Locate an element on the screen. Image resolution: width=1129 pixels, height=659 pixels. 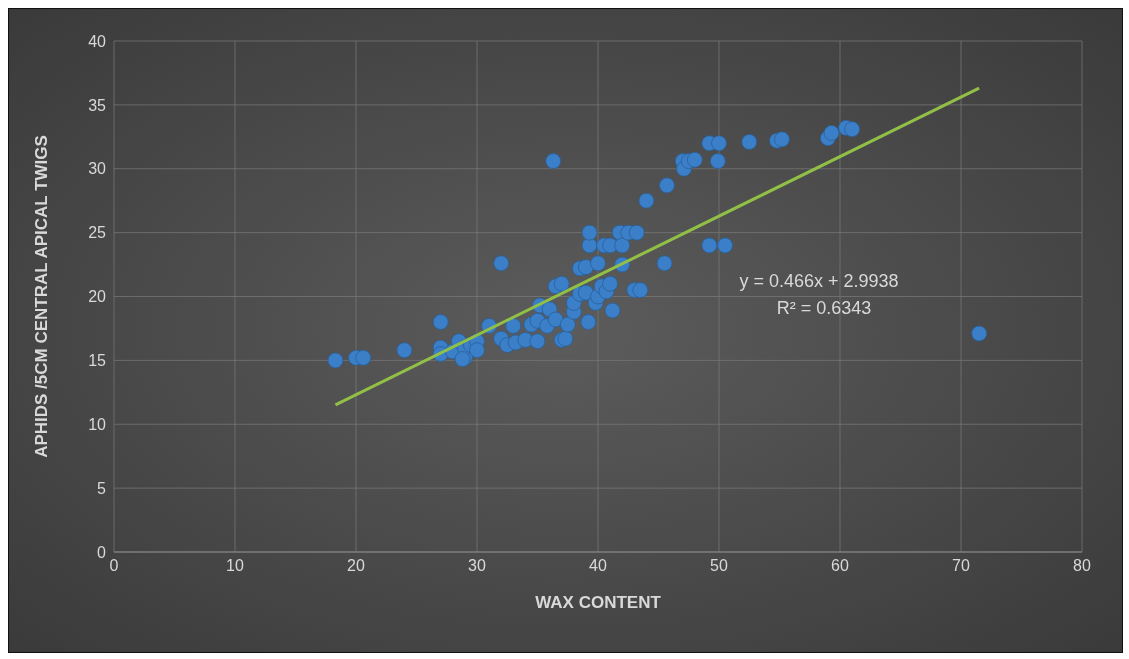
x-tick-label: 80 is located at coordinates (1082, 566).